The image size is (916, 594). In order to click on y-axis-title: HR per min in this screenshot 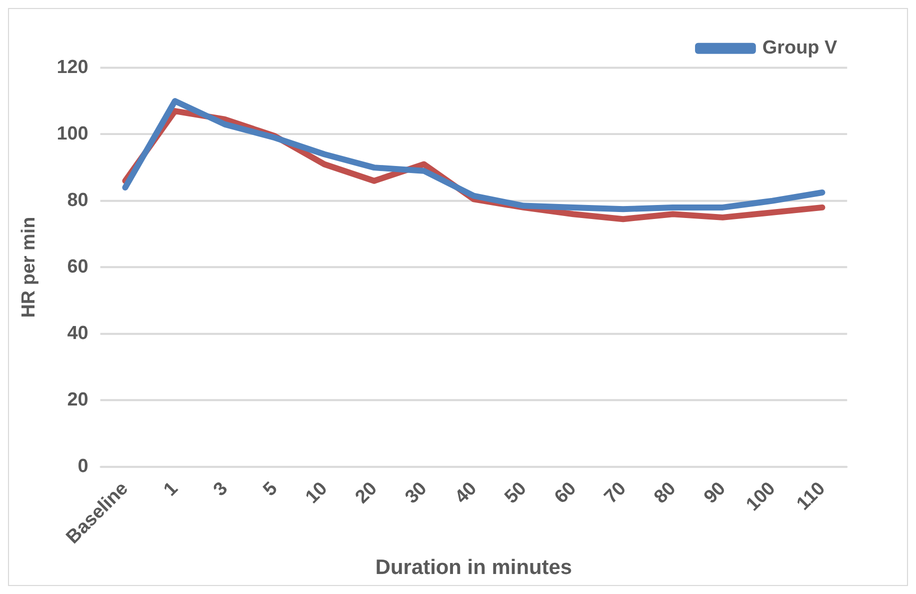, I will do `click(29, 267)`.